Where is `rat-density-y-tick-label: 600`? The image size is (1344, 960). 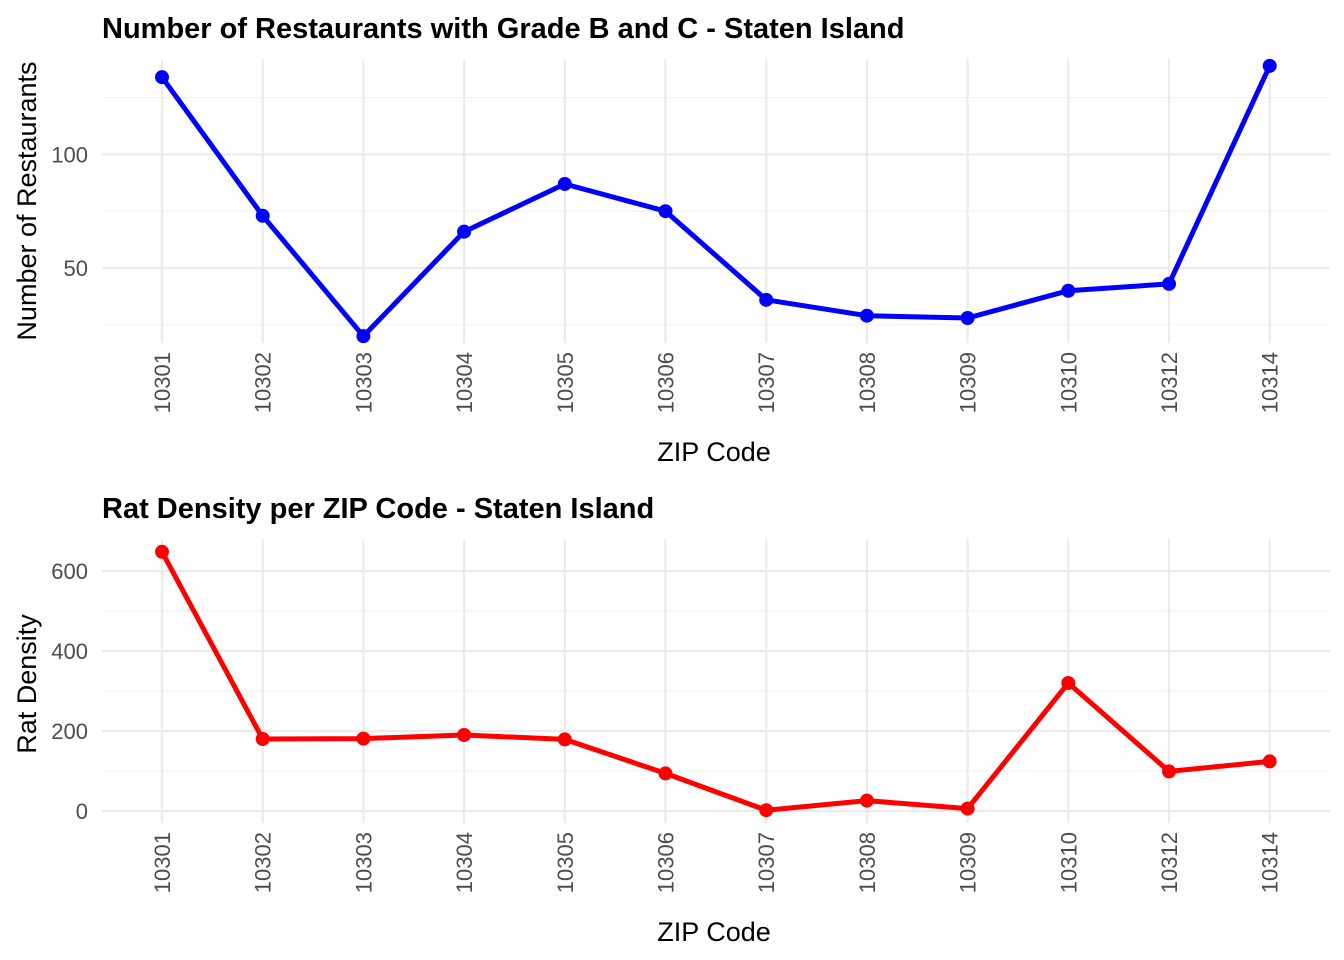
rat-density-y-tick-label: 600 is located at coordinates (69, 571).